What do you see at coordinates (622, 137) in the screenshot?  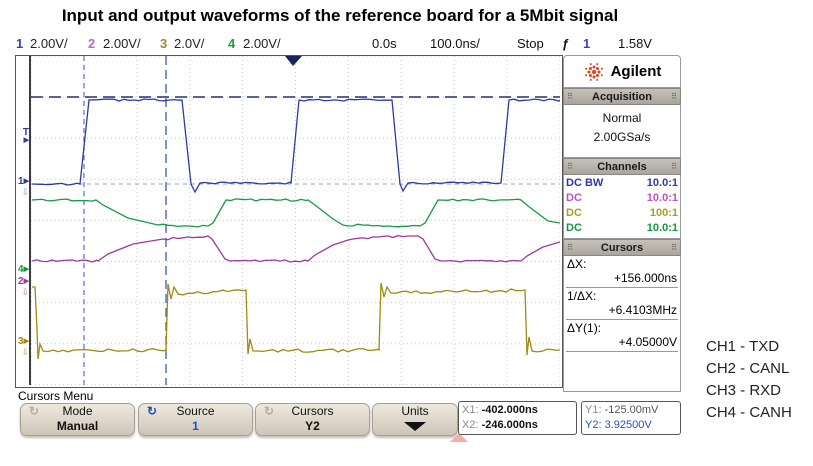 I see `sample-rate: 2.00GSa/s` at bounding box center [622, 137].